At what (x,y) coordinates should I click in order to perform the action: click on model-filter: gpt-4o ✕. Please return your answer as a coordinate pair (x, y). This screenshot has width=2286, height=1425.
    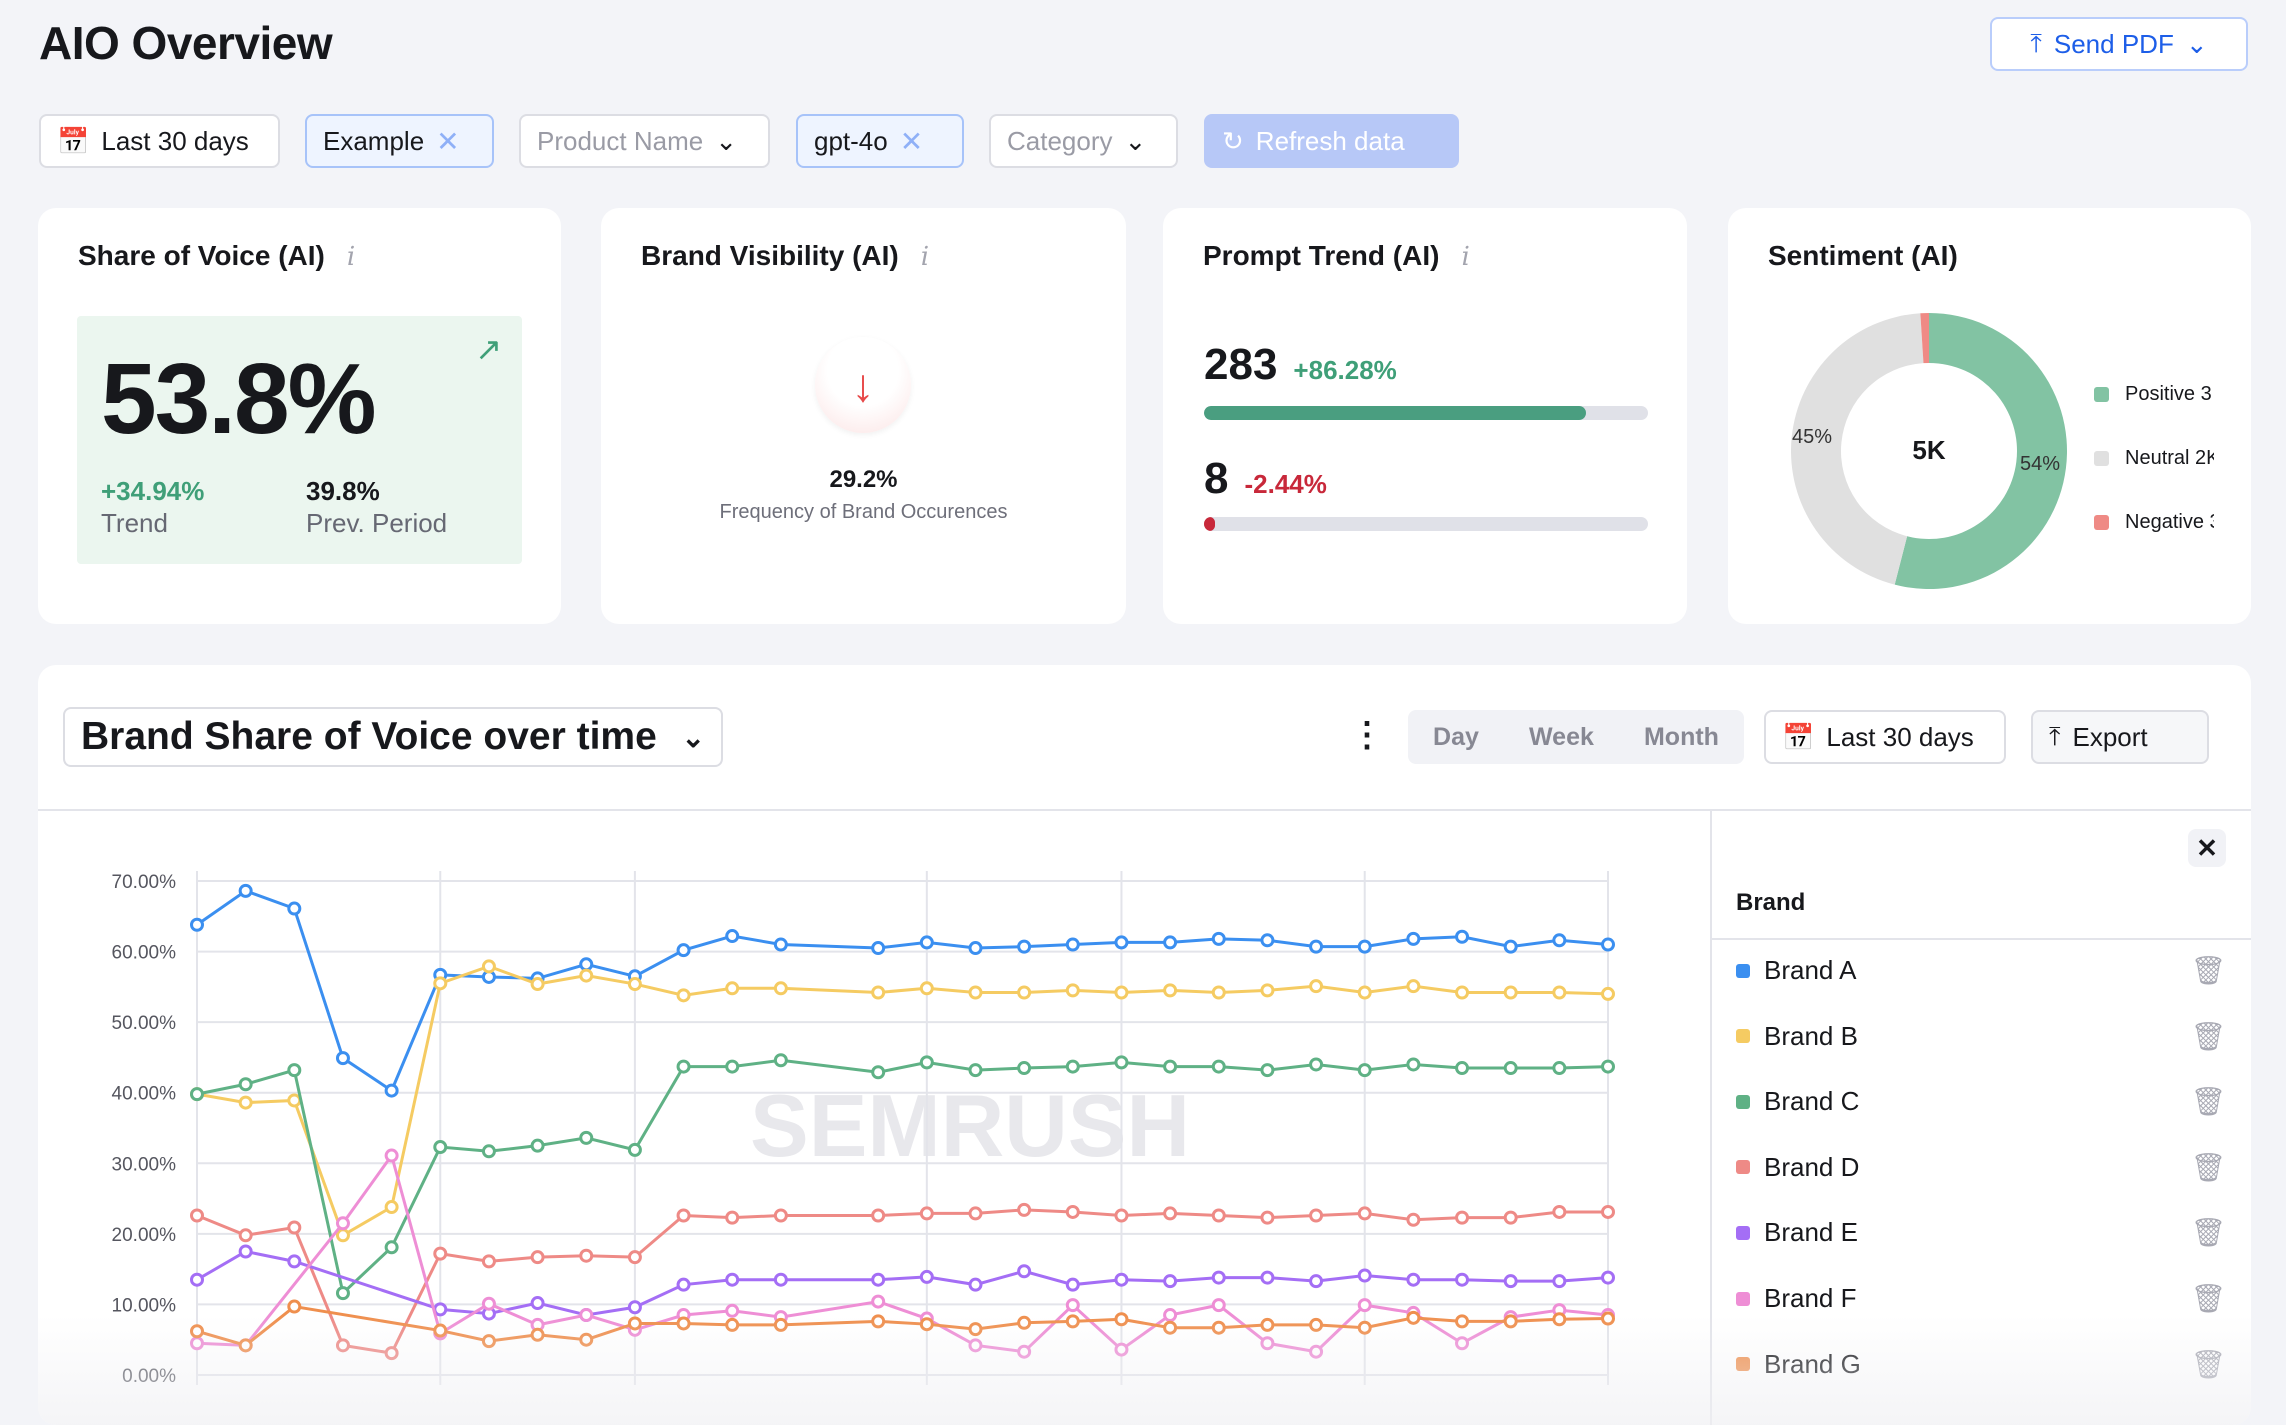
    Looking at the image, I should click on (880, 141).